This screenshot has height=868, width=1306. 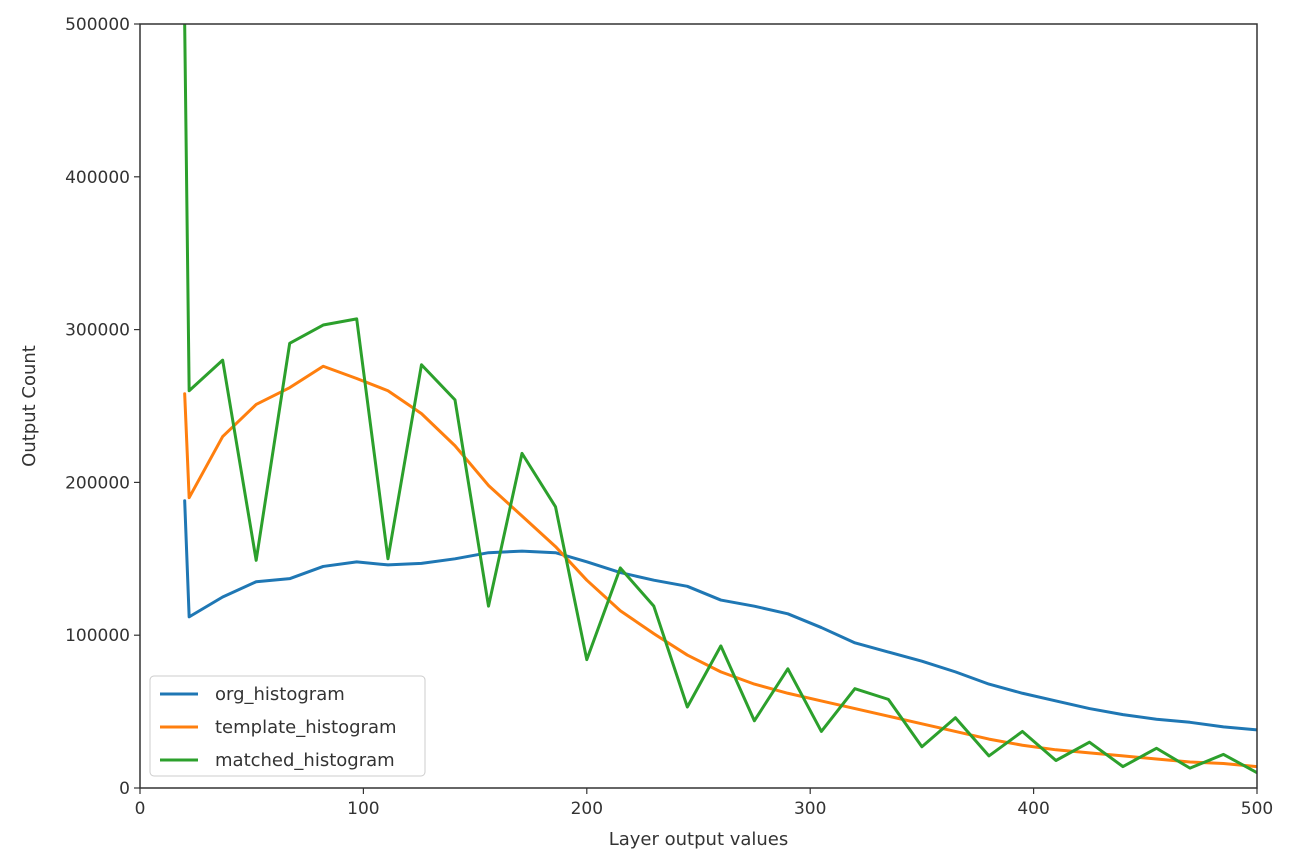 What do you see at coordinates (587, 809) in the screenshot?
I see `x-tick-label: 200` at bounding box center [587, 809].